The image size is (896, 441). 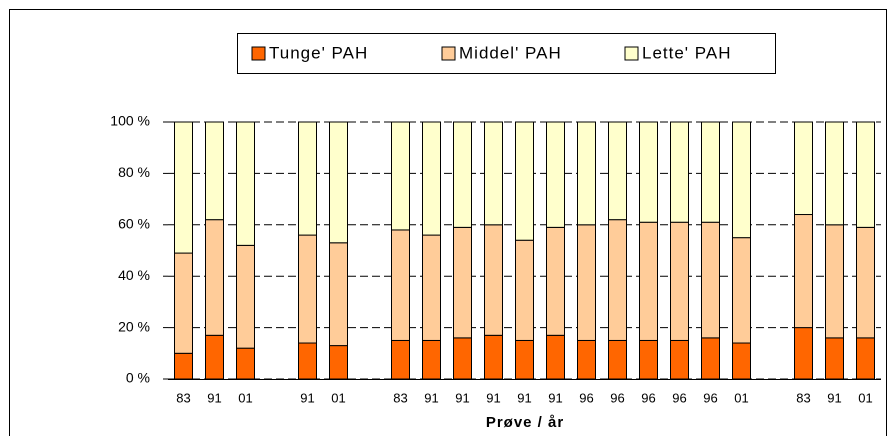 I want to click on x-axis-title: Prøve / år, so click(x=525, y=422).